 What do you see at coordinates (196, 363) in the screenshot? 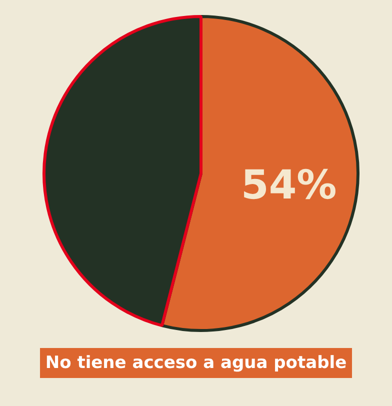
I see `text: No tiene acceso a agua potable` at bounding box center [196, 363].